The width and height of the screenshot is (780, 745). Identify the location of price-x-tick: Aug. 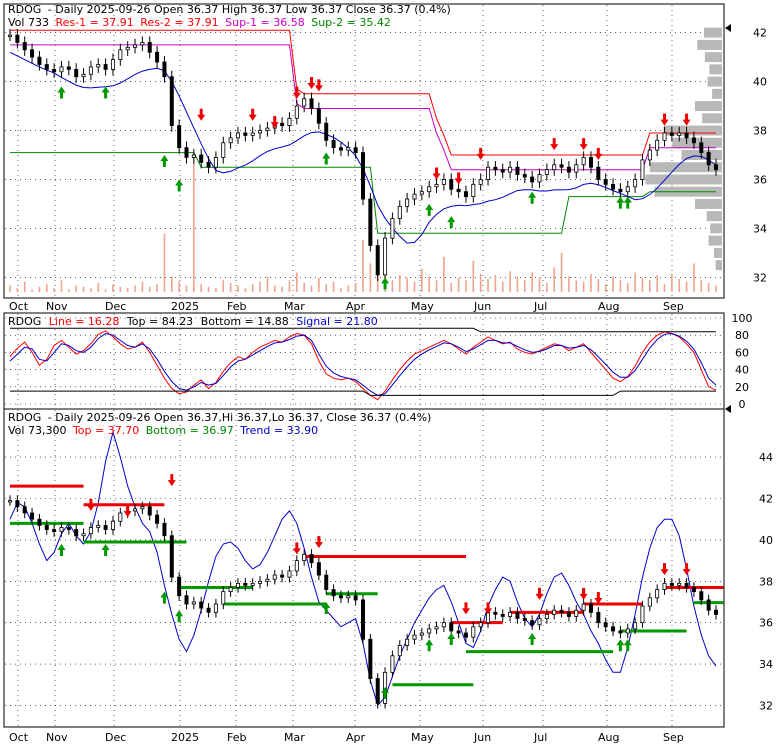
(608, 306).